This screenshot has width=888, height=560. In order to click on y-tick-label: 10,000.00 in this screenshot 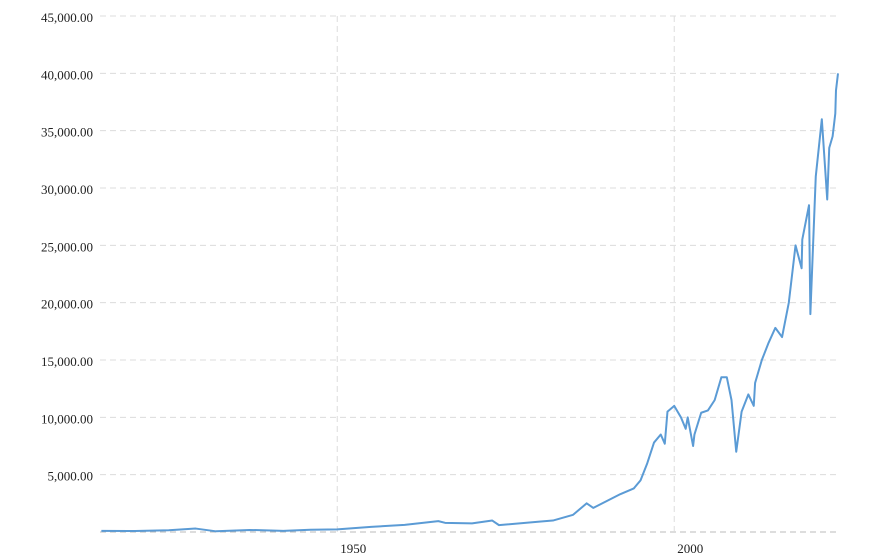, I will do `click(67, 418)`.